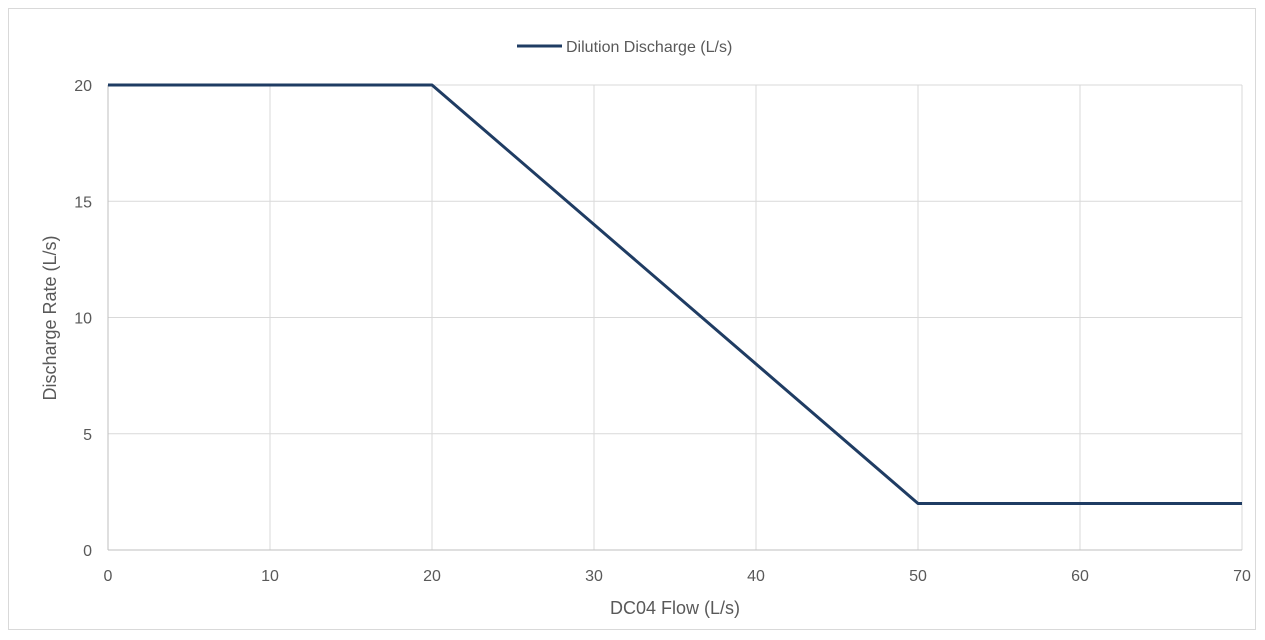 This screenshot has height=640, width=1265. Describe the element at coordinates (918, 576) in the screenshot. I see `x-tick-label: 50` at that location.